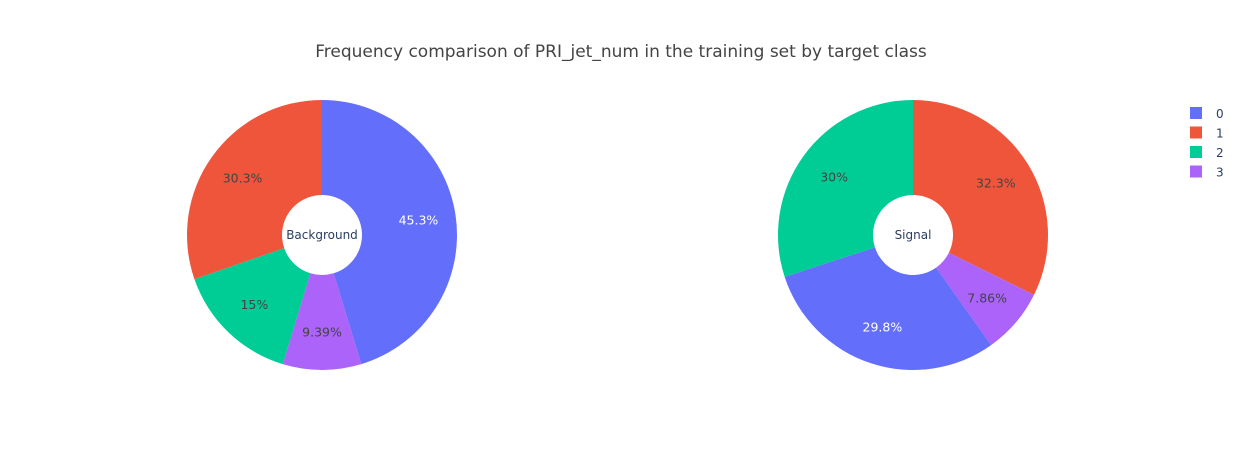 Image resolution: width=1242 pixels, height=450 pixels. I want to click on pie-signal: 32.3% 7.86% 29.8% 30% Signal, so click(913, 235).